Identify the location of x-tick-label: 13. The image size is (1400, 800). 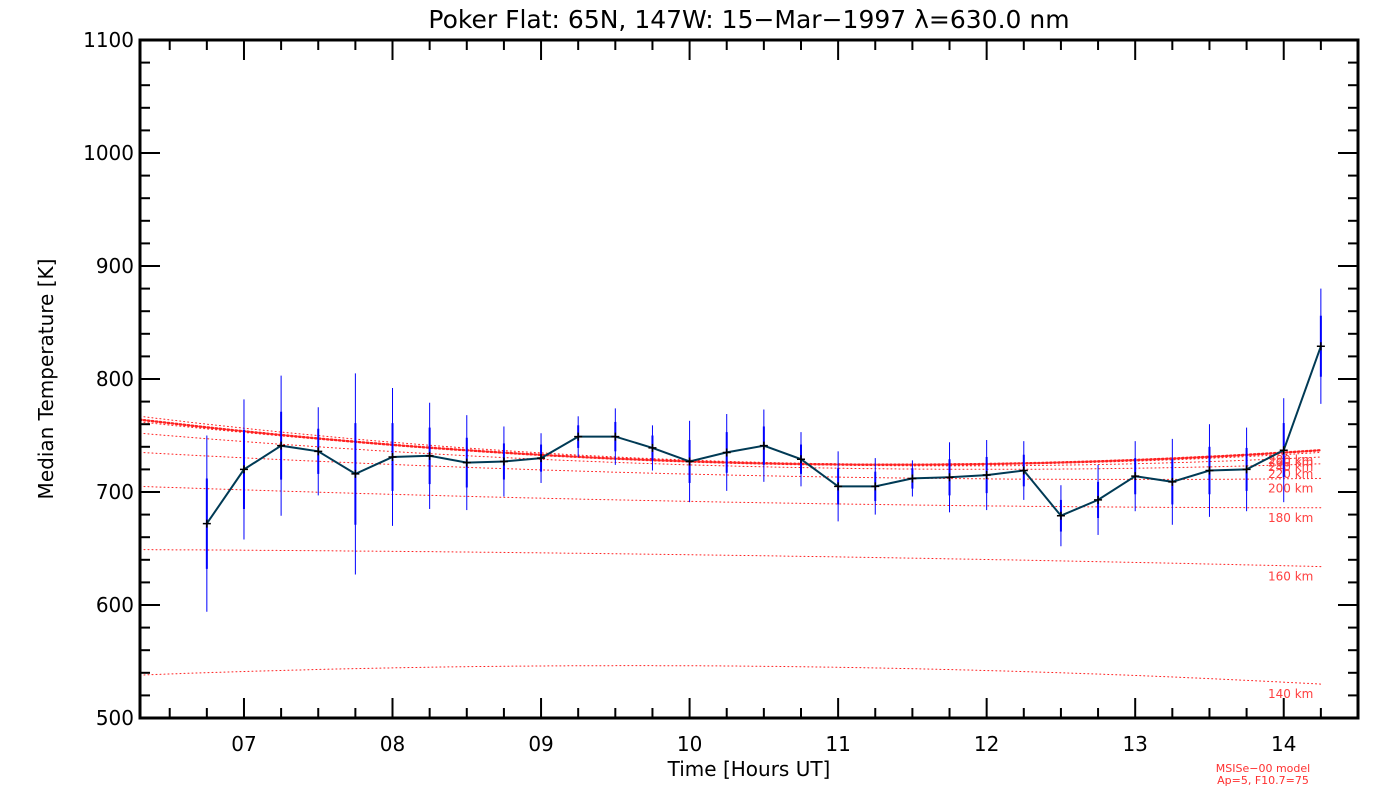
(1134, 744).